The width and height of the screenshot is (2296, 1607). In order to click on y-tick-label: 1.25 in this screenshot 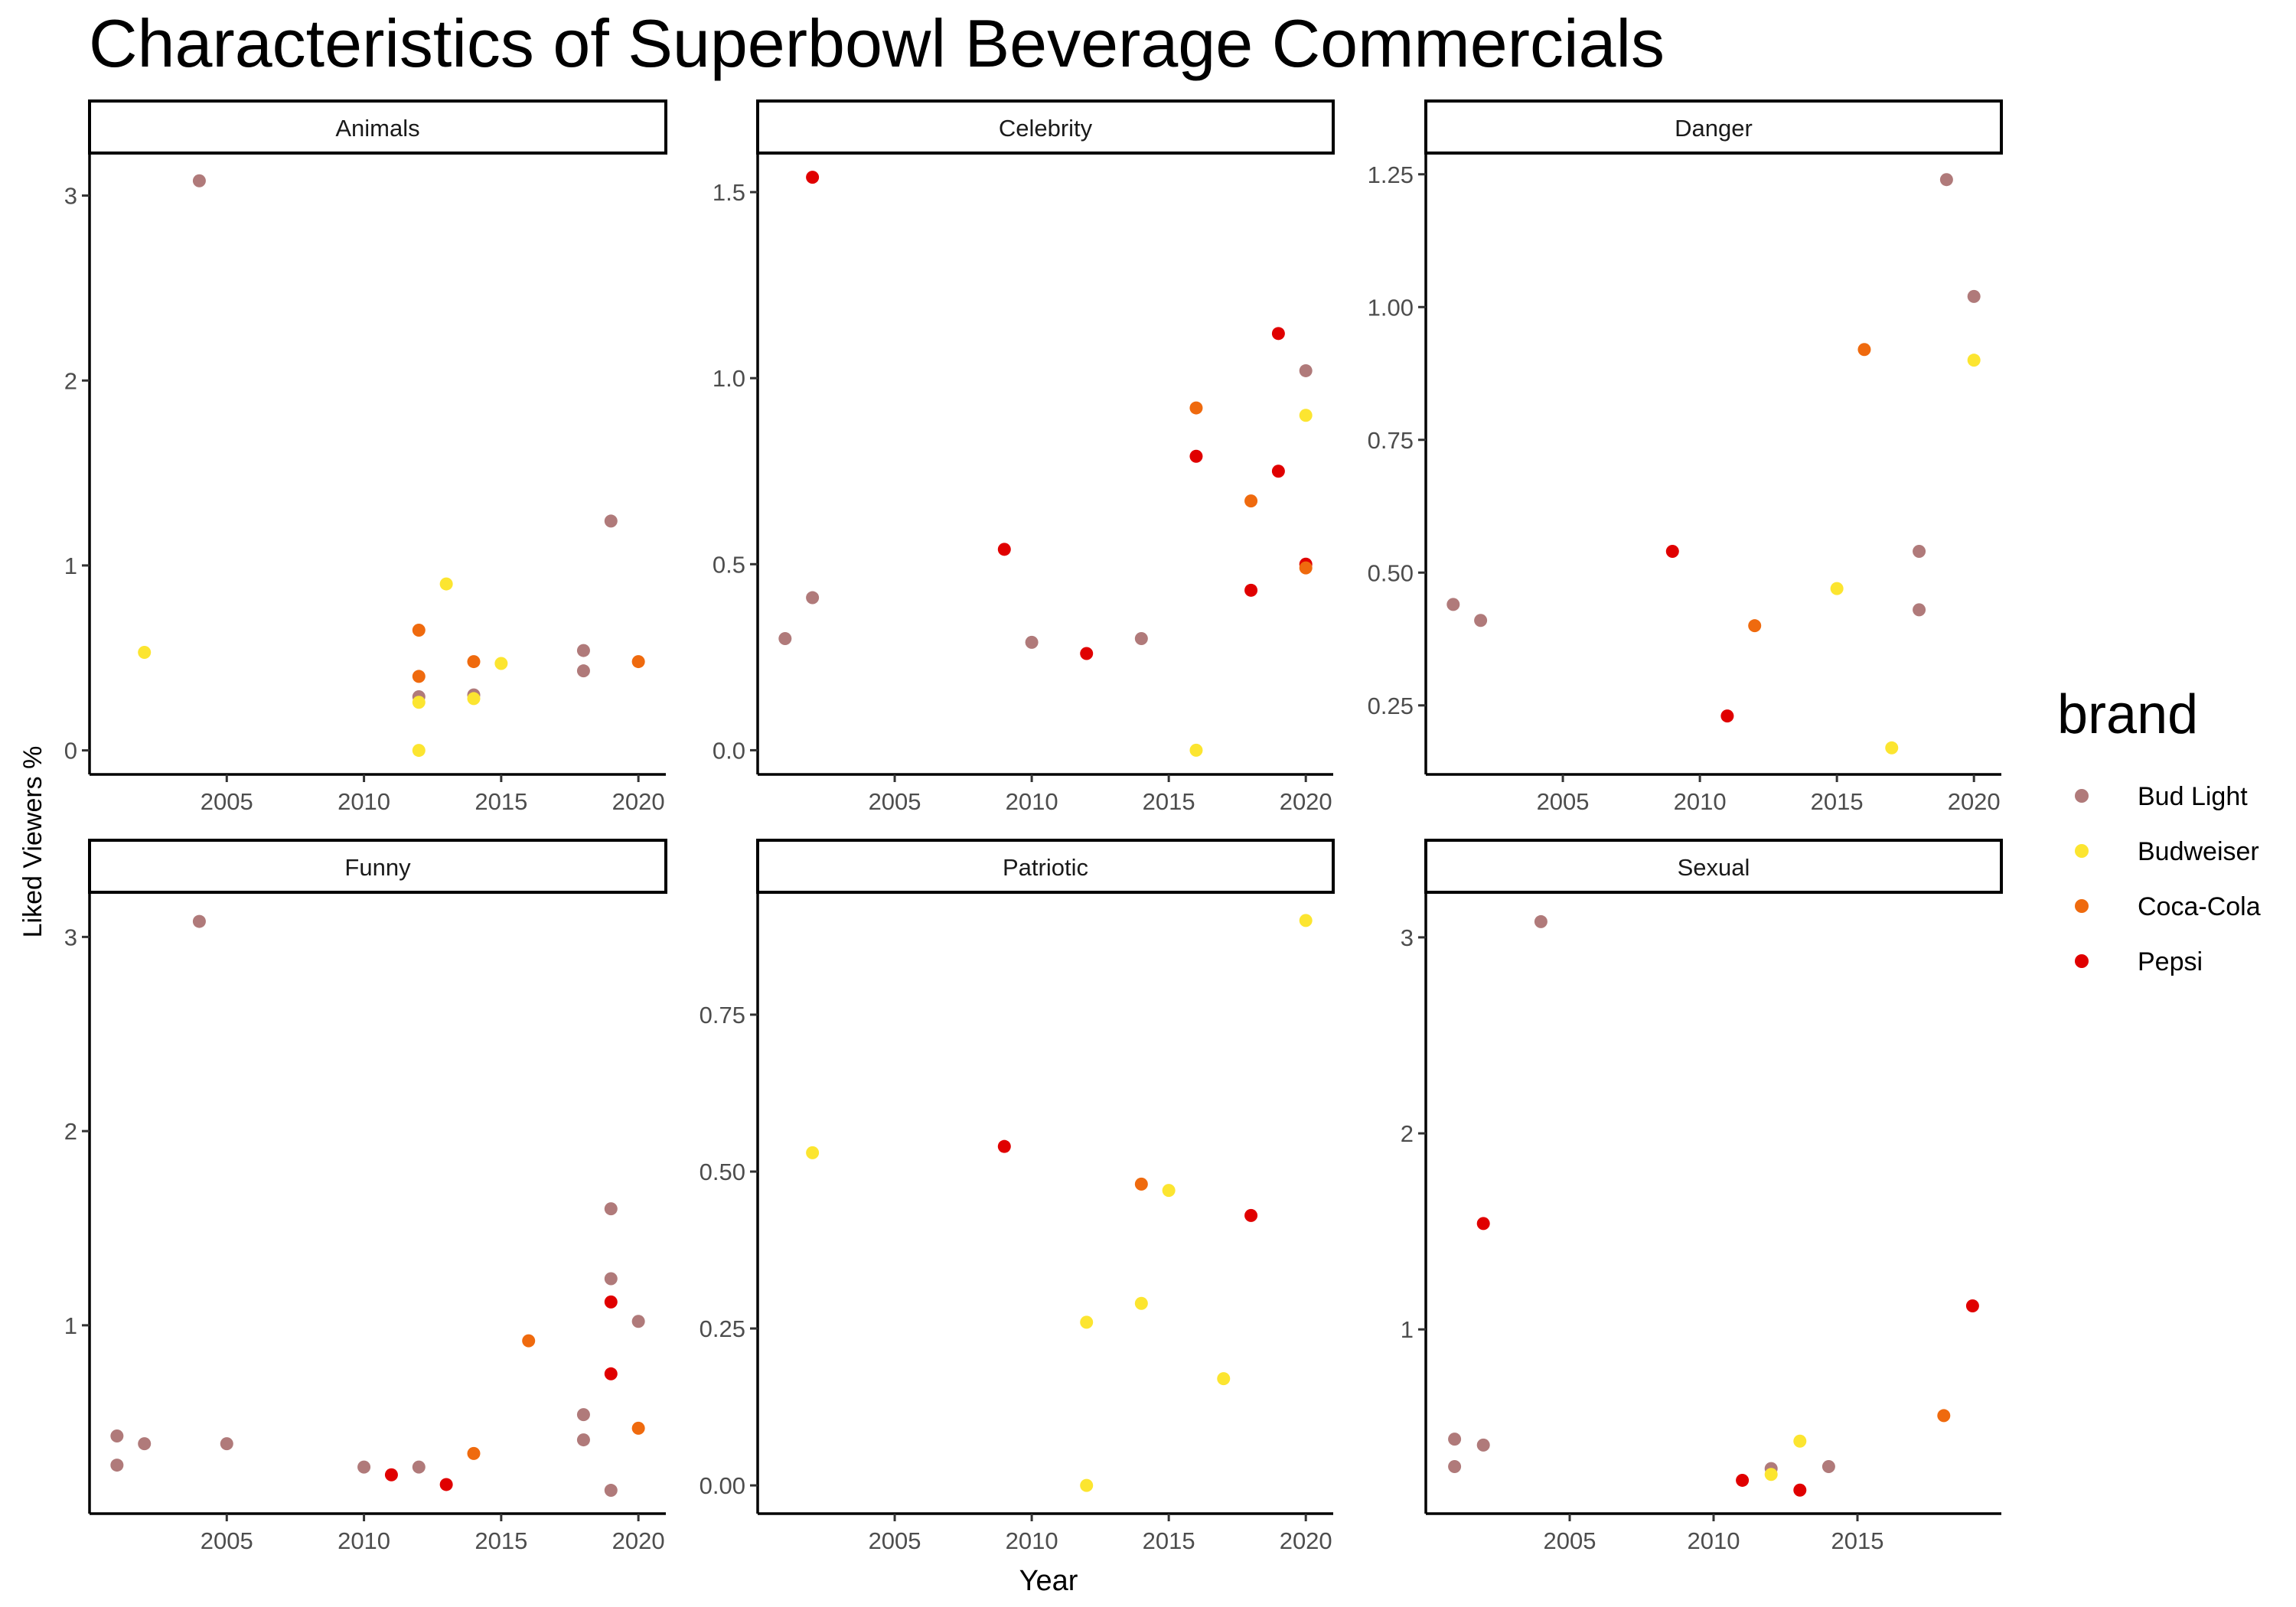, I will do `click(1391, 175)`.